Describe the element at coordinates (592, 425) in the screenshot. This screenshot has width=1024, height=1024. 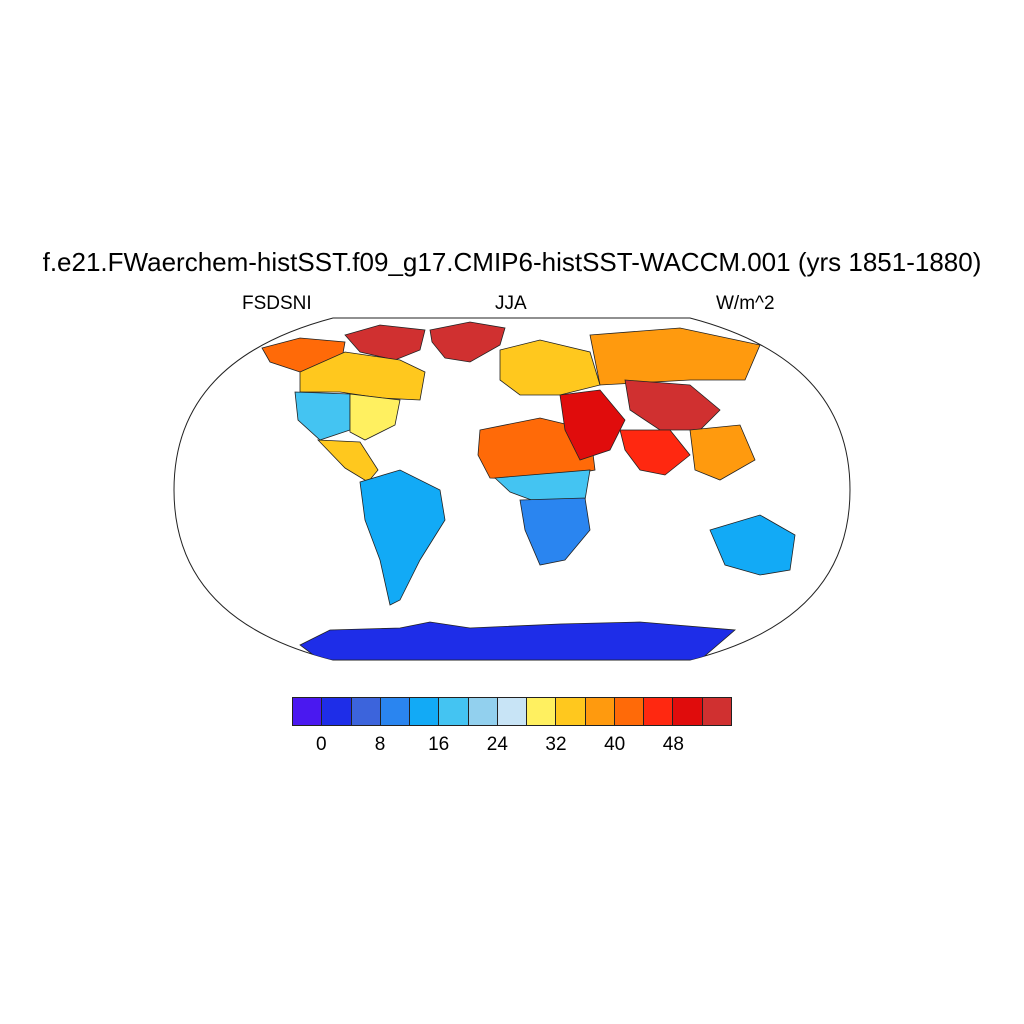
I see `land-region-middle-east` at that location.